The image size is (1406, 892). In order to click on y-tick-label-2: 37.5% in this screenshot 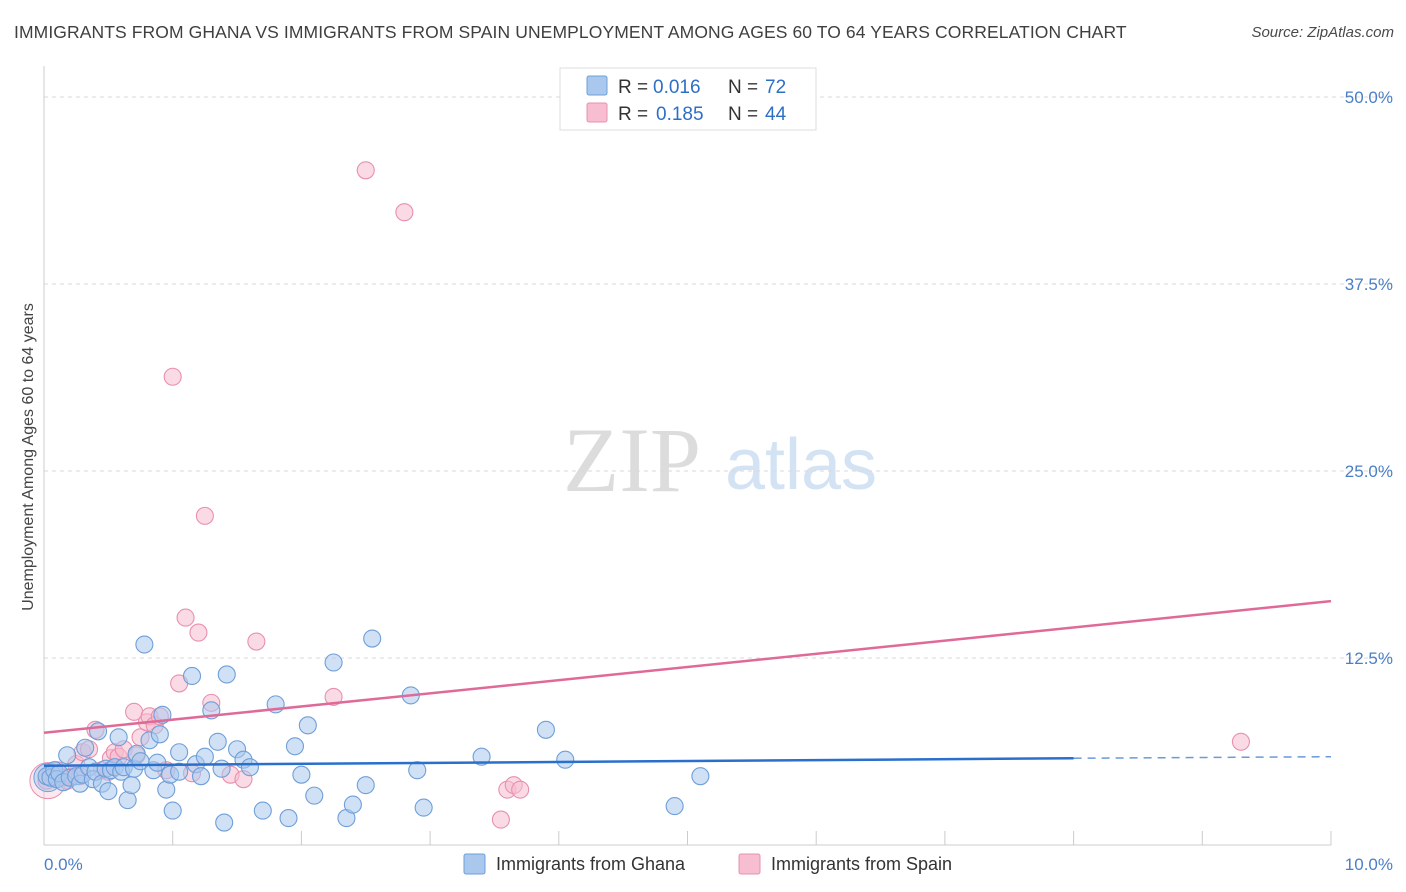, I will do `click(1369, 284)`.